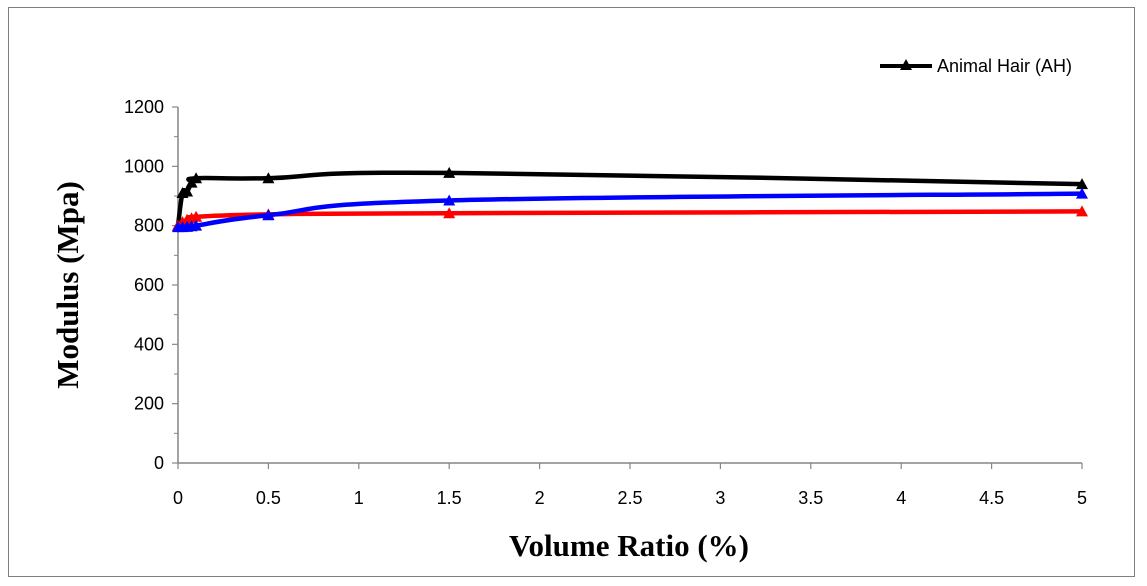 The width and height of the screenshot is (1147, 586). Describe the element at coordinates (149, 285) in the screenshot. I see `y-tick-label: 600` at that location.